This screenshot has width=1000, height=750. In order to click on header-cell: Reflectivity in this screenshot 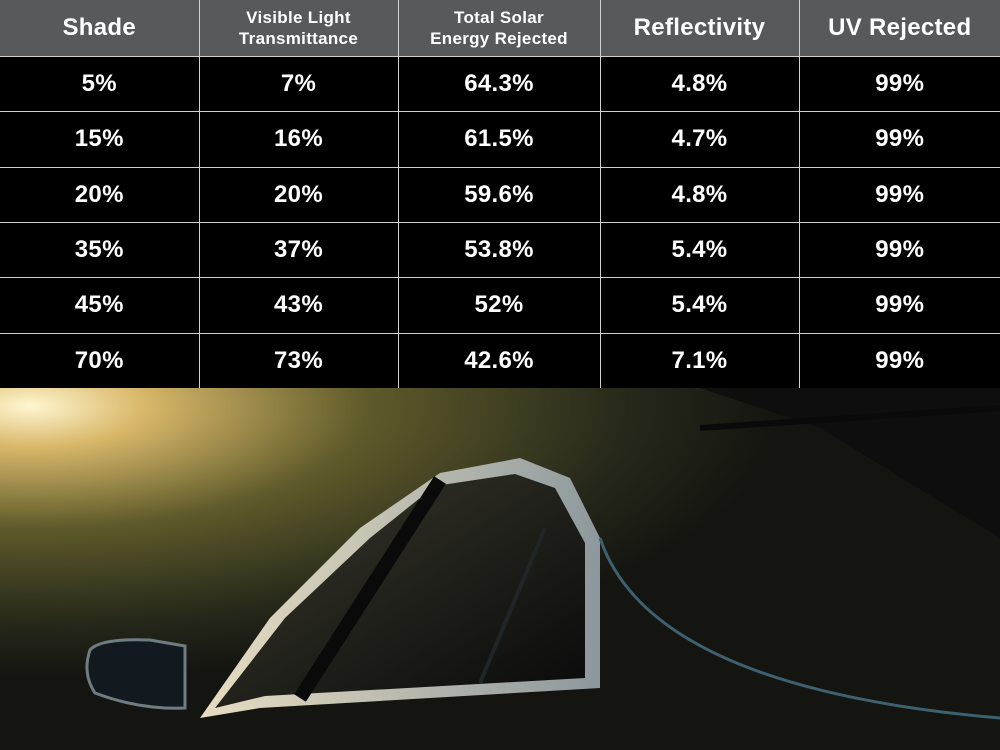, I will do `click(699, 28)`.